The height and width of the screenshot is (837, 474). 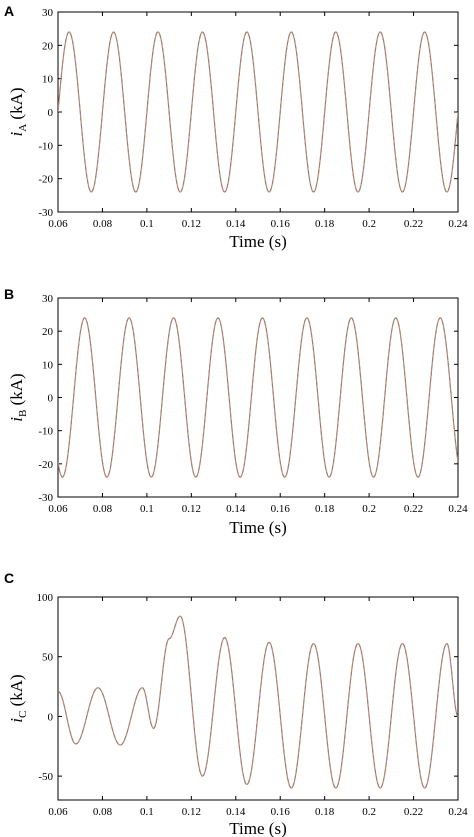 What do you see at coordinates (9, 11) in the screenshot?
I see `panel-letter-a: A` at bounding box center [9, 11].